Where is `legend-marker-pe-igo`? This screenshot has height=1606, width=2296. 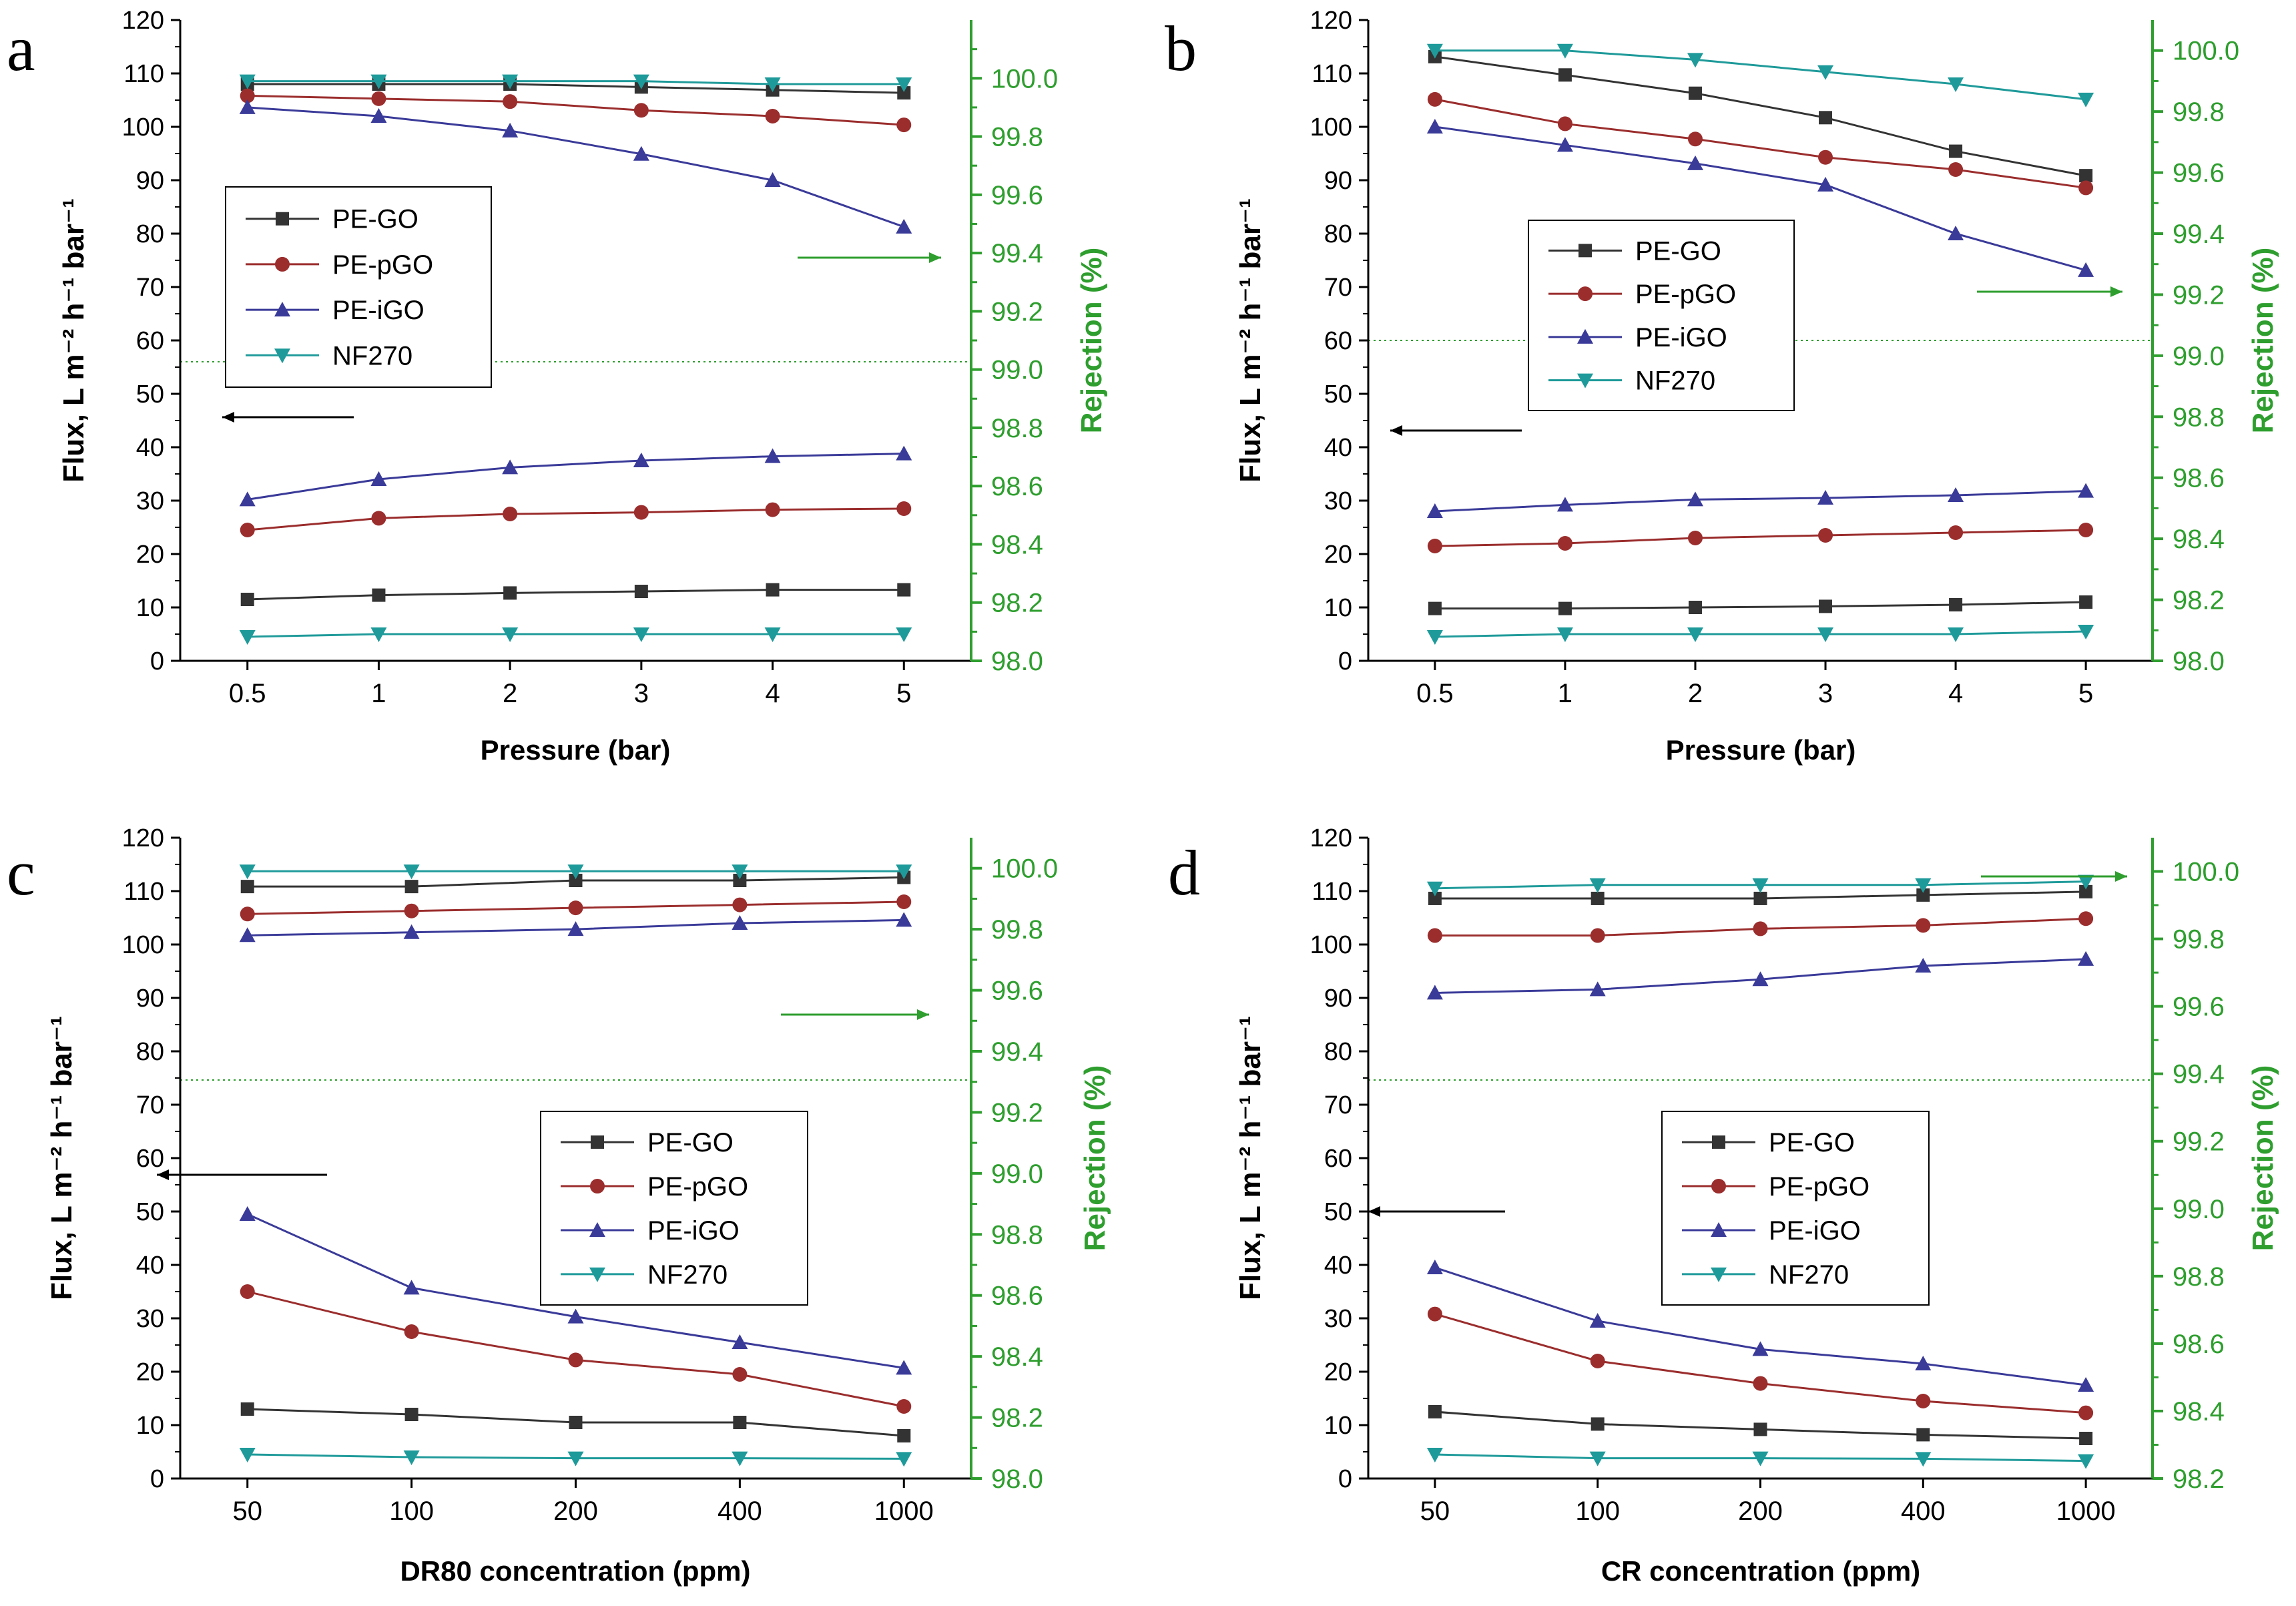
legend-marker-pe-igo is located at coordinates (282, 309).